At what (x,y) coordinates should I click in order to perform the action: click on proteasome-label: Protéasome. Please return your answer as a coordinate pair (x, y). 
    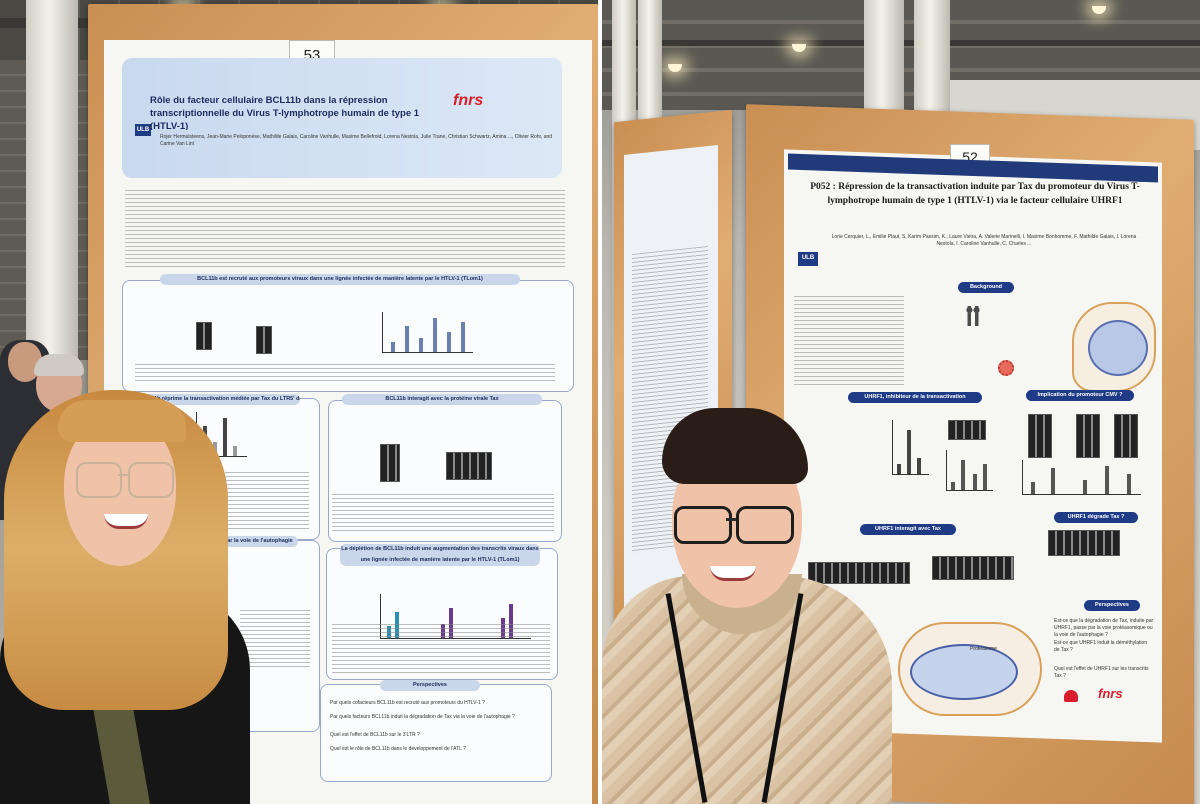
    Looking at the image, I should click on (983, 649).